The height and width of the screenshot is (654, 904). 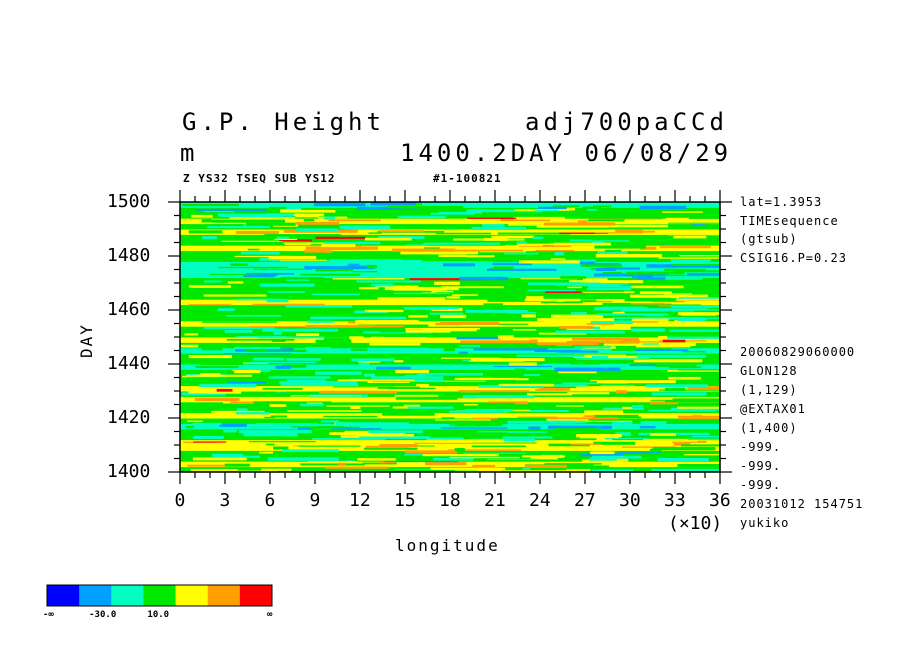 What do you see at coordinates (259, 178) in the screenshot?
I see `subtitle-left: Z YS32 TSEQ SUB YS12` at bounding box center [259, 178].